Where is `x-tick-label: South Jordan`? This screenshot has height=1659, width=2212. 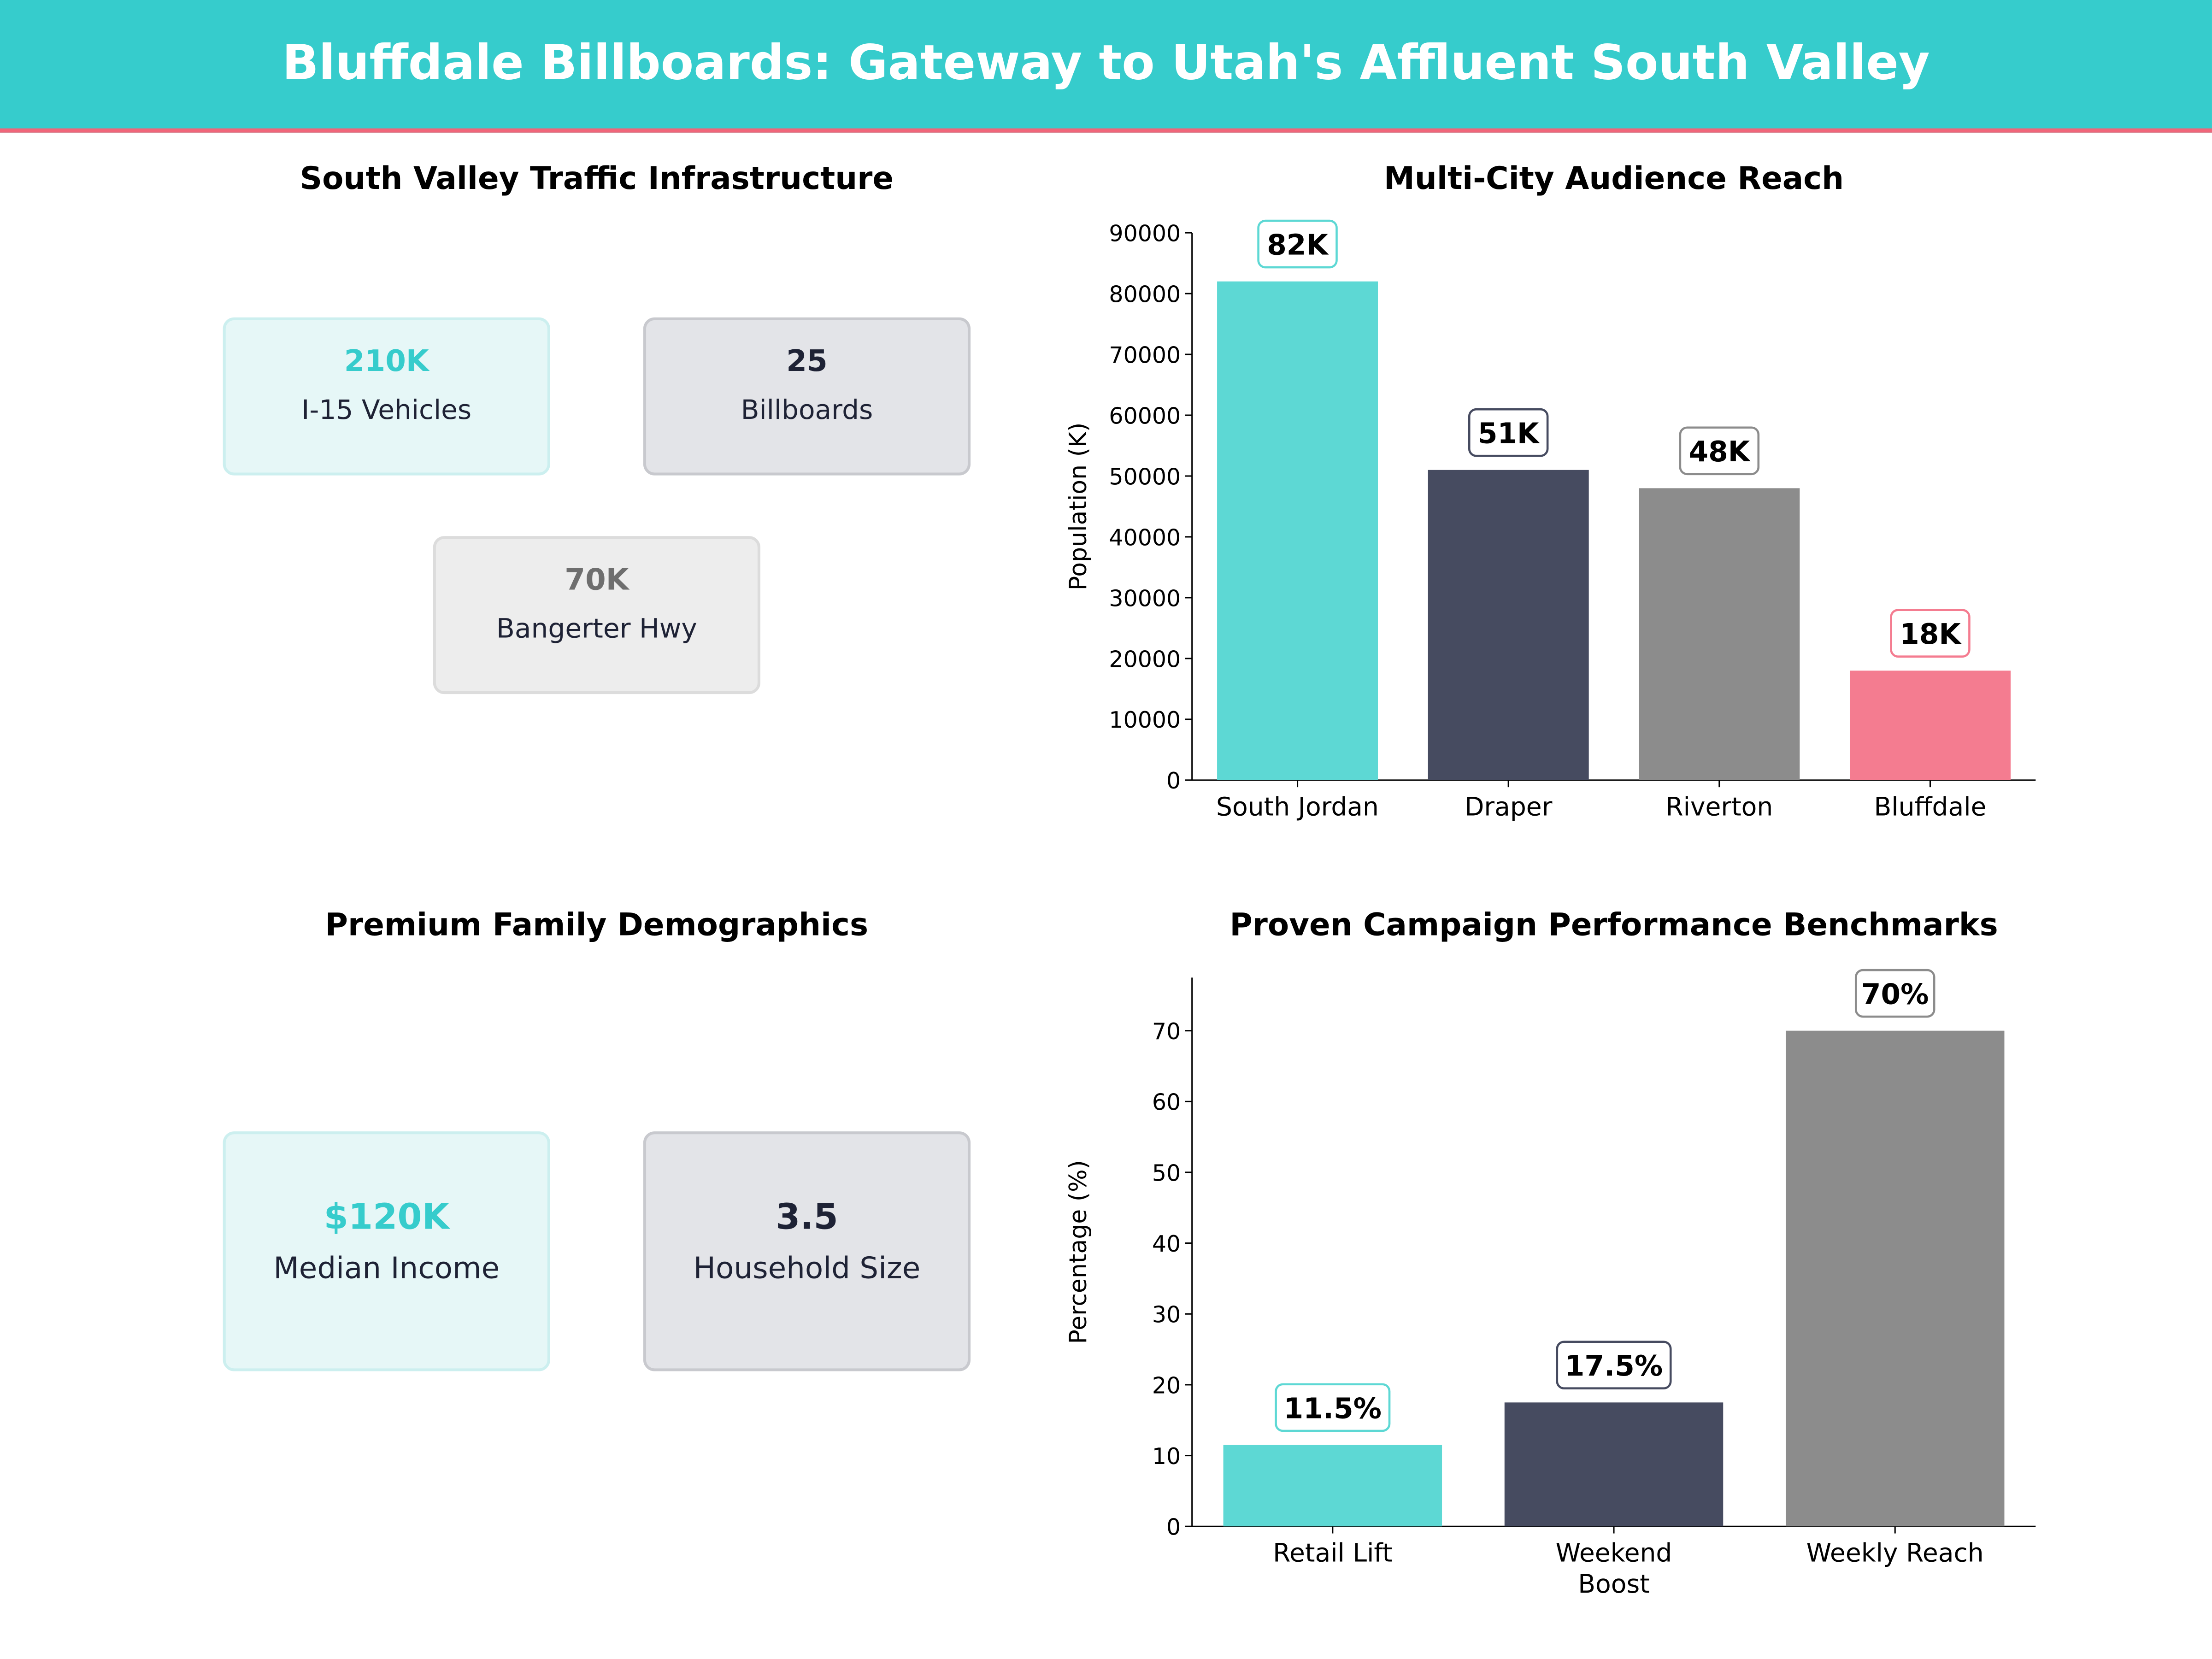
x-tick-label: South Jordan is located at coordinates (1297, 806).